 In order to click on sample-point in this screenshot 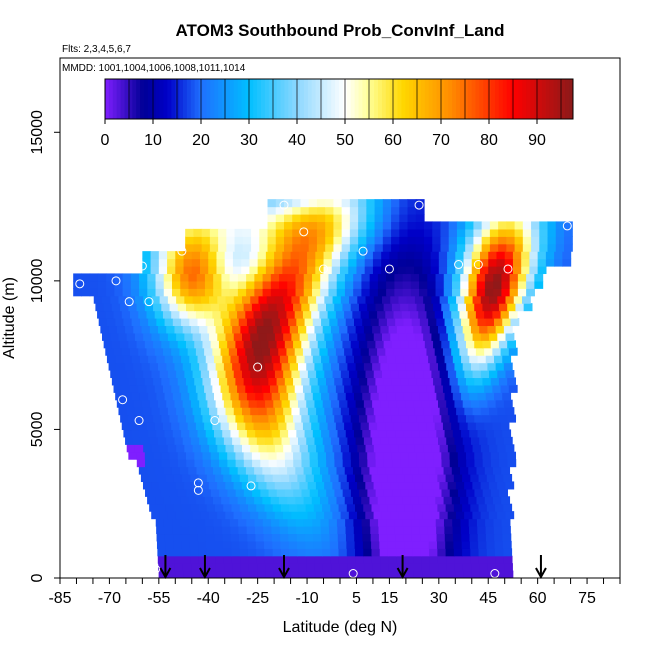, I will do `click(251, 486)`.